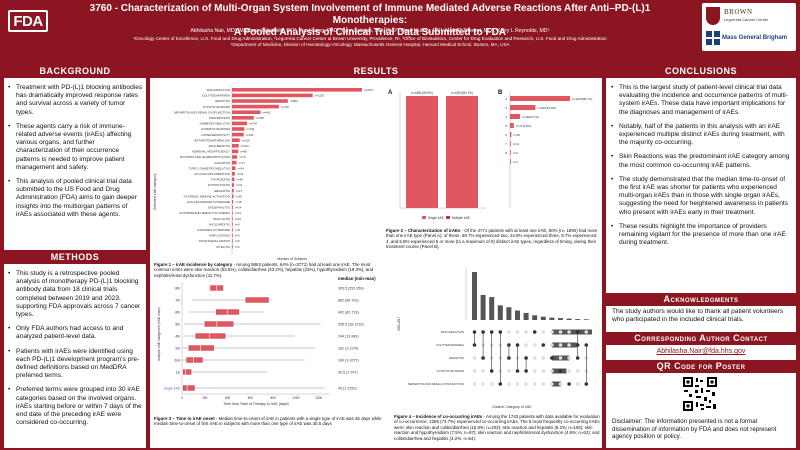 This screenshot has width=800, height=450. I want to click on fig1-category-label: SKIN REACTION, so click(218, 90).